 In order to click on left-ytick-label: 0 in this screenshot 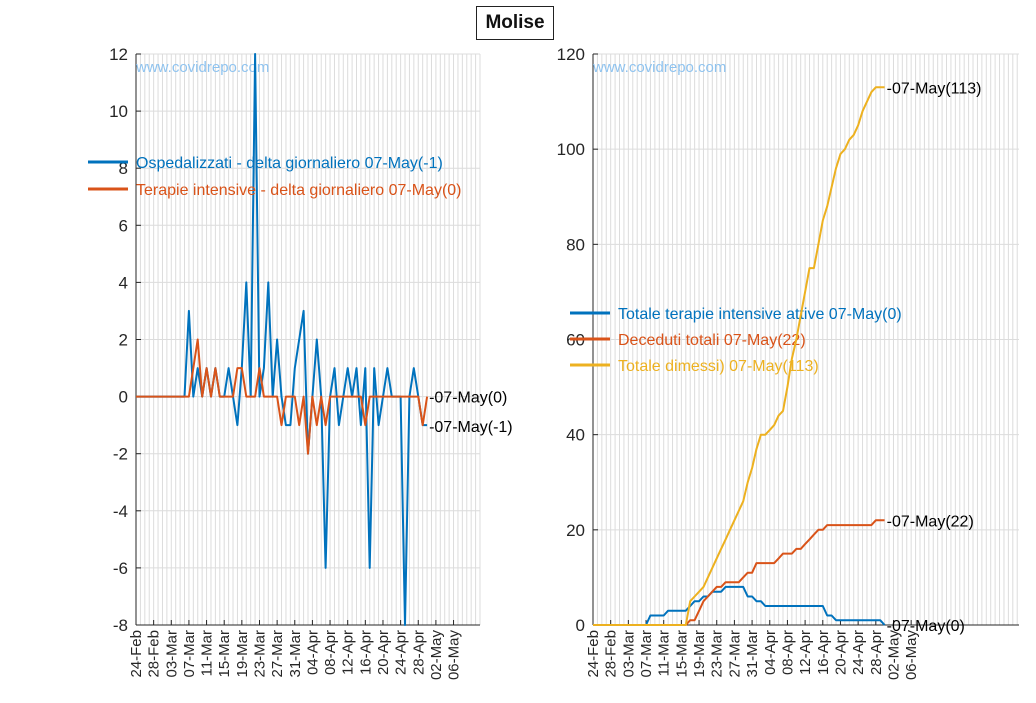, I will do `click(123, 397)`.